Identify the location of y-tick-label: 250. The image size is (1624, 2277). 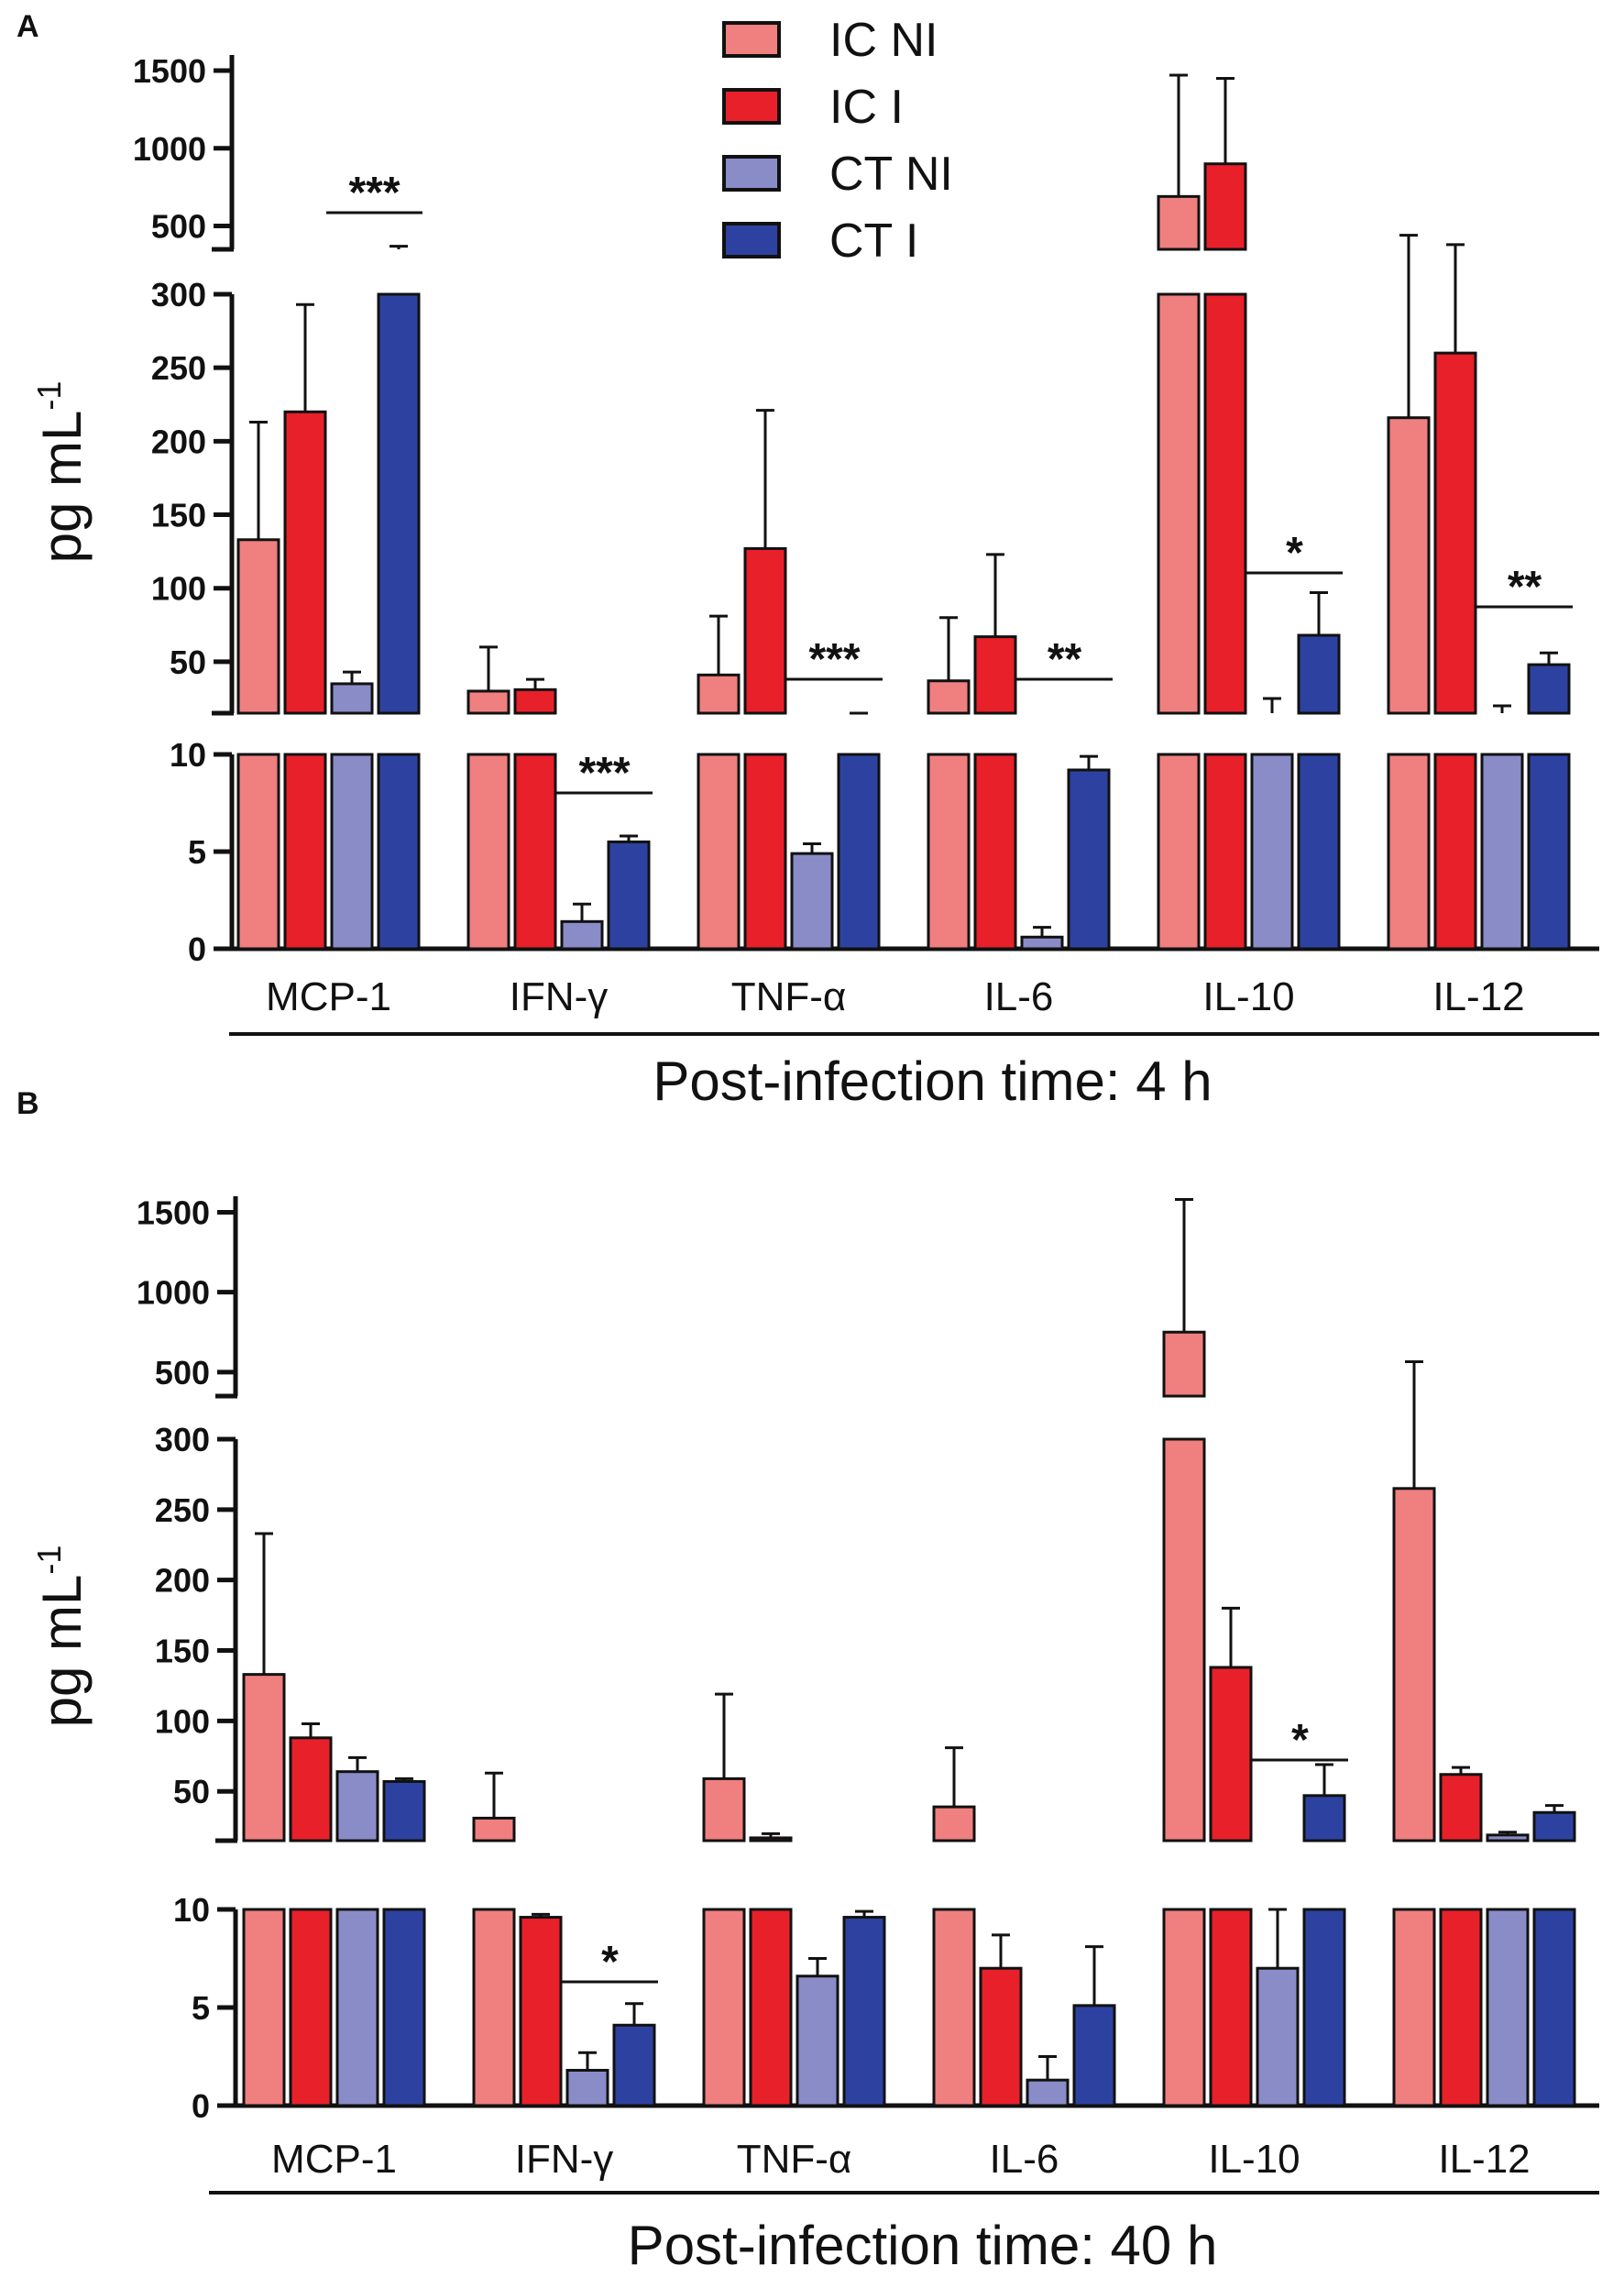
(178, 368).